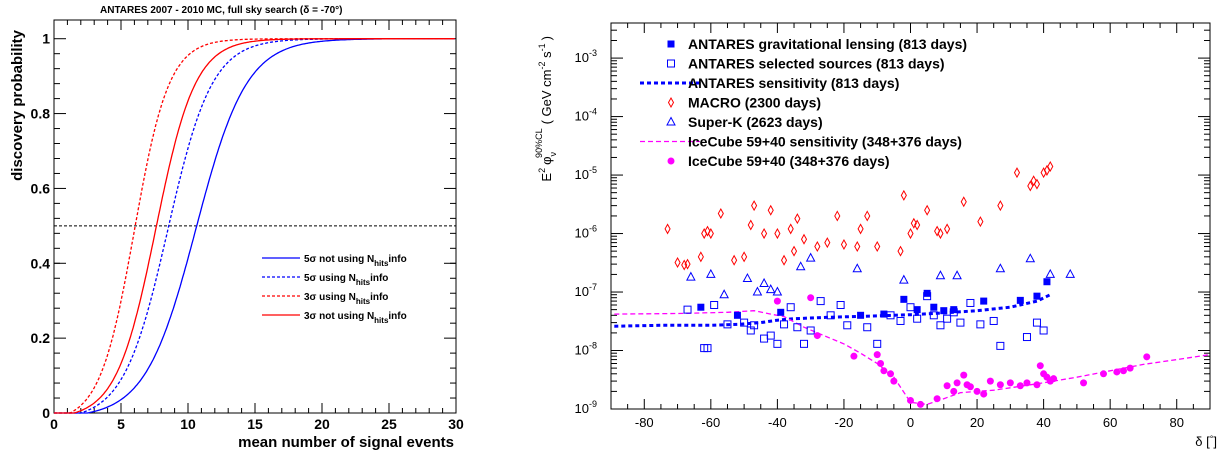 The width and height of the screenshot is (1222, 453). I want to click on right-y-tick-label: 10⁻⁸, so click(586, 349).